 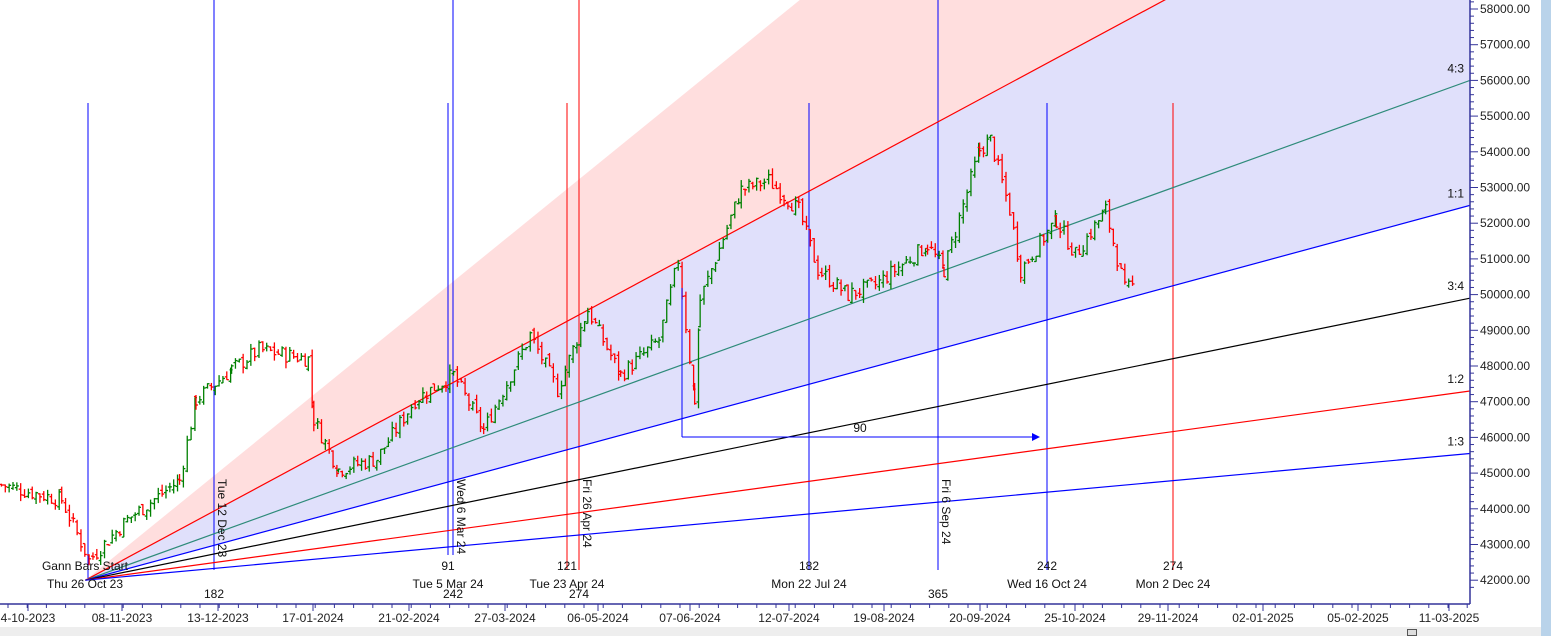 I want to click on calendar-bar-count: 242, so click(x=453, y=594).